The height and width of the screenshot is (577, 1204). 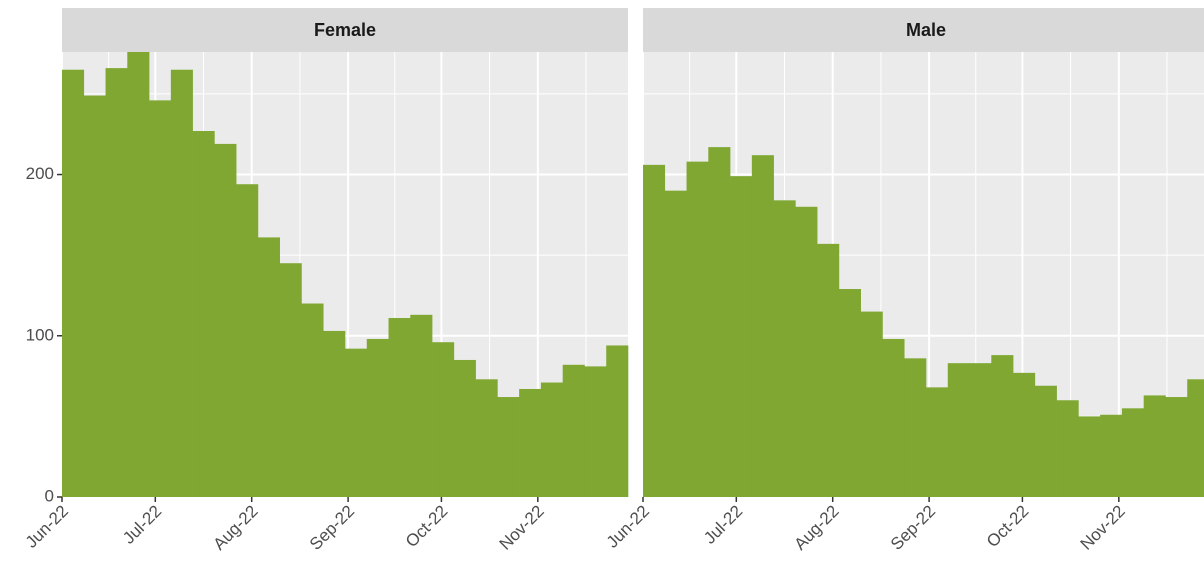 What do you see at coordinates (40, 334) in the screenshot?
I see `y-tick-label: 100` at bounding box center [40, 334].